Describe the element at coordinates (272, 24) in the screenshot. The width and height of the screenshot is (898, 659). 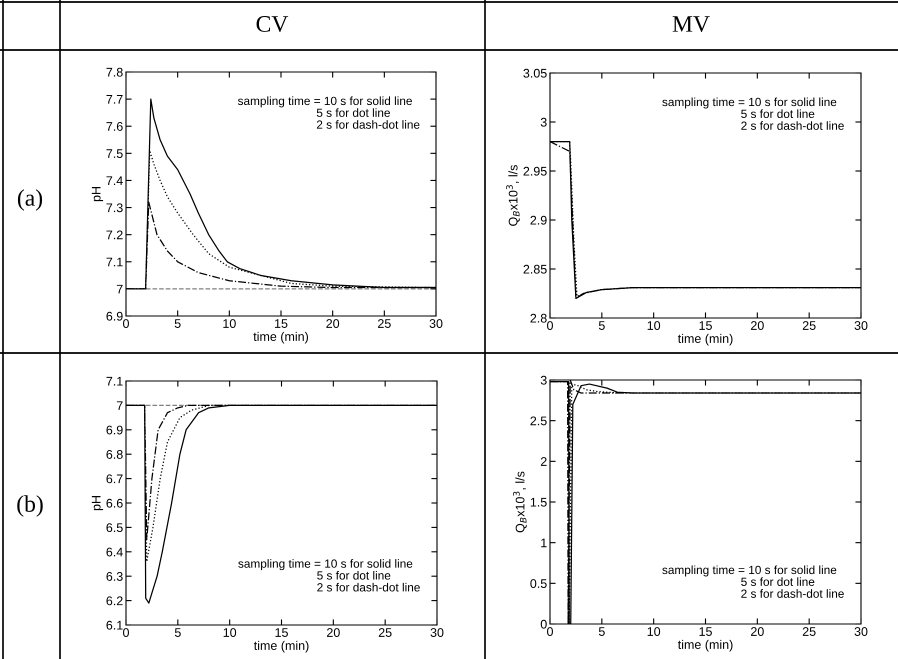
I see `chart-title: CV` at that location.